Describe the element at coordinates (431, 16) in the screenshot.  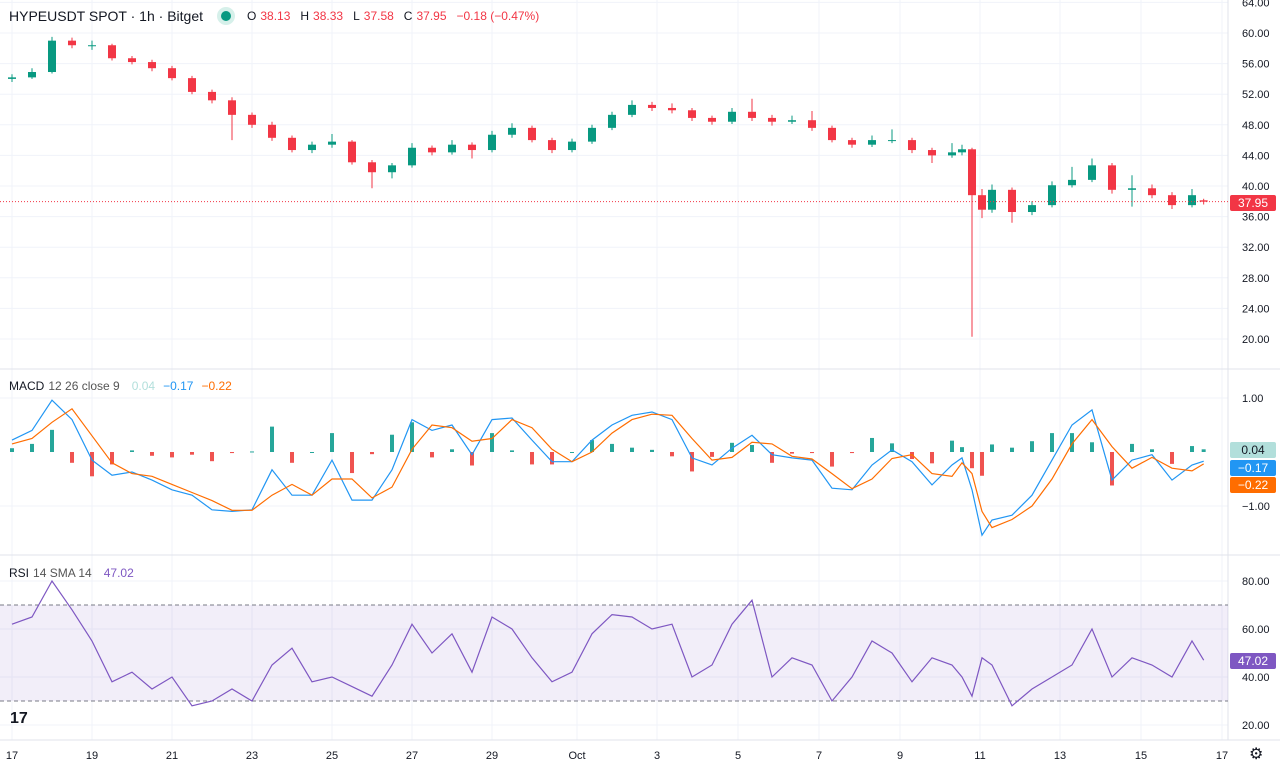
I see `close-value: 37.95` at that location.